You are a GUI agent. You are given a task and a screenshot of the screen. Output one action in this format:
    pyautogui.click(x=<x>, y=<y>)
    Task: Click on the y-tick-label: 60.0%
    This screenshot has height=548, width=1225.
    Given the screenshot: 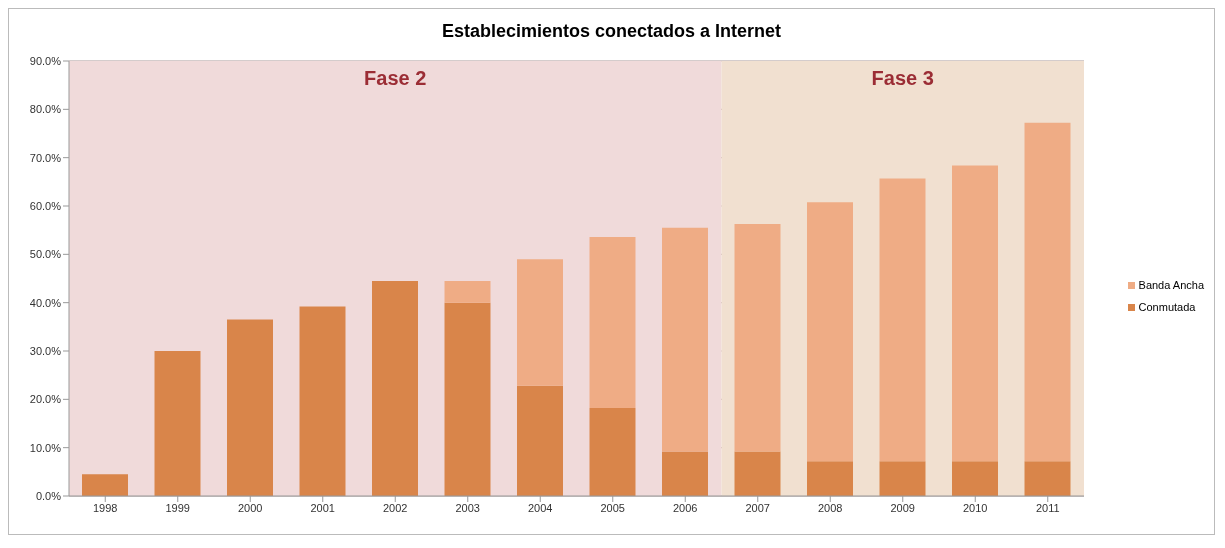 What is the action you would take?
    pyautogui.click(x=45, y=205)
    